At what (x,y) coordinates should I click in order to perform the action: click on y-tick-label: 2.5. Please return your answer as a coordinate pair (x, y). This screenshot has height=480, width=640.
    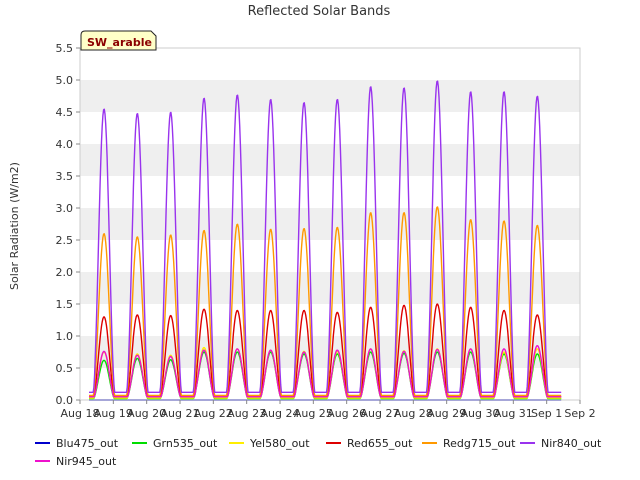
    Looking at the image, I should click on (65, 240).